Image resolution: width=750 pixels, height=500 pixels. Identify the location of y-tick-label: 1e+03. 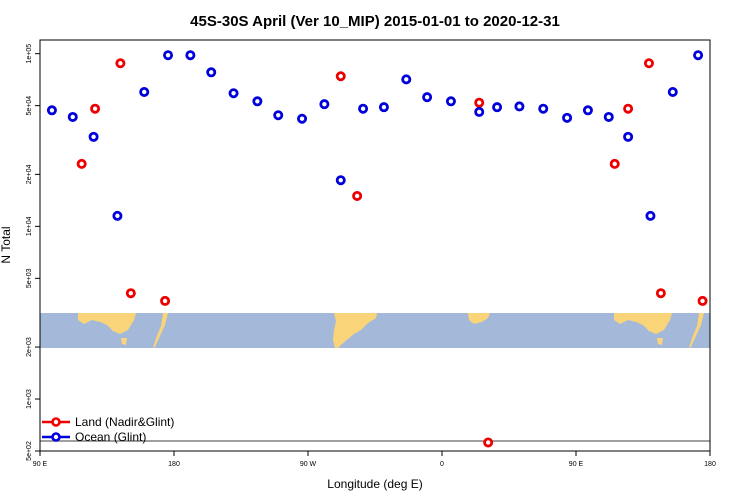
(29, 399).